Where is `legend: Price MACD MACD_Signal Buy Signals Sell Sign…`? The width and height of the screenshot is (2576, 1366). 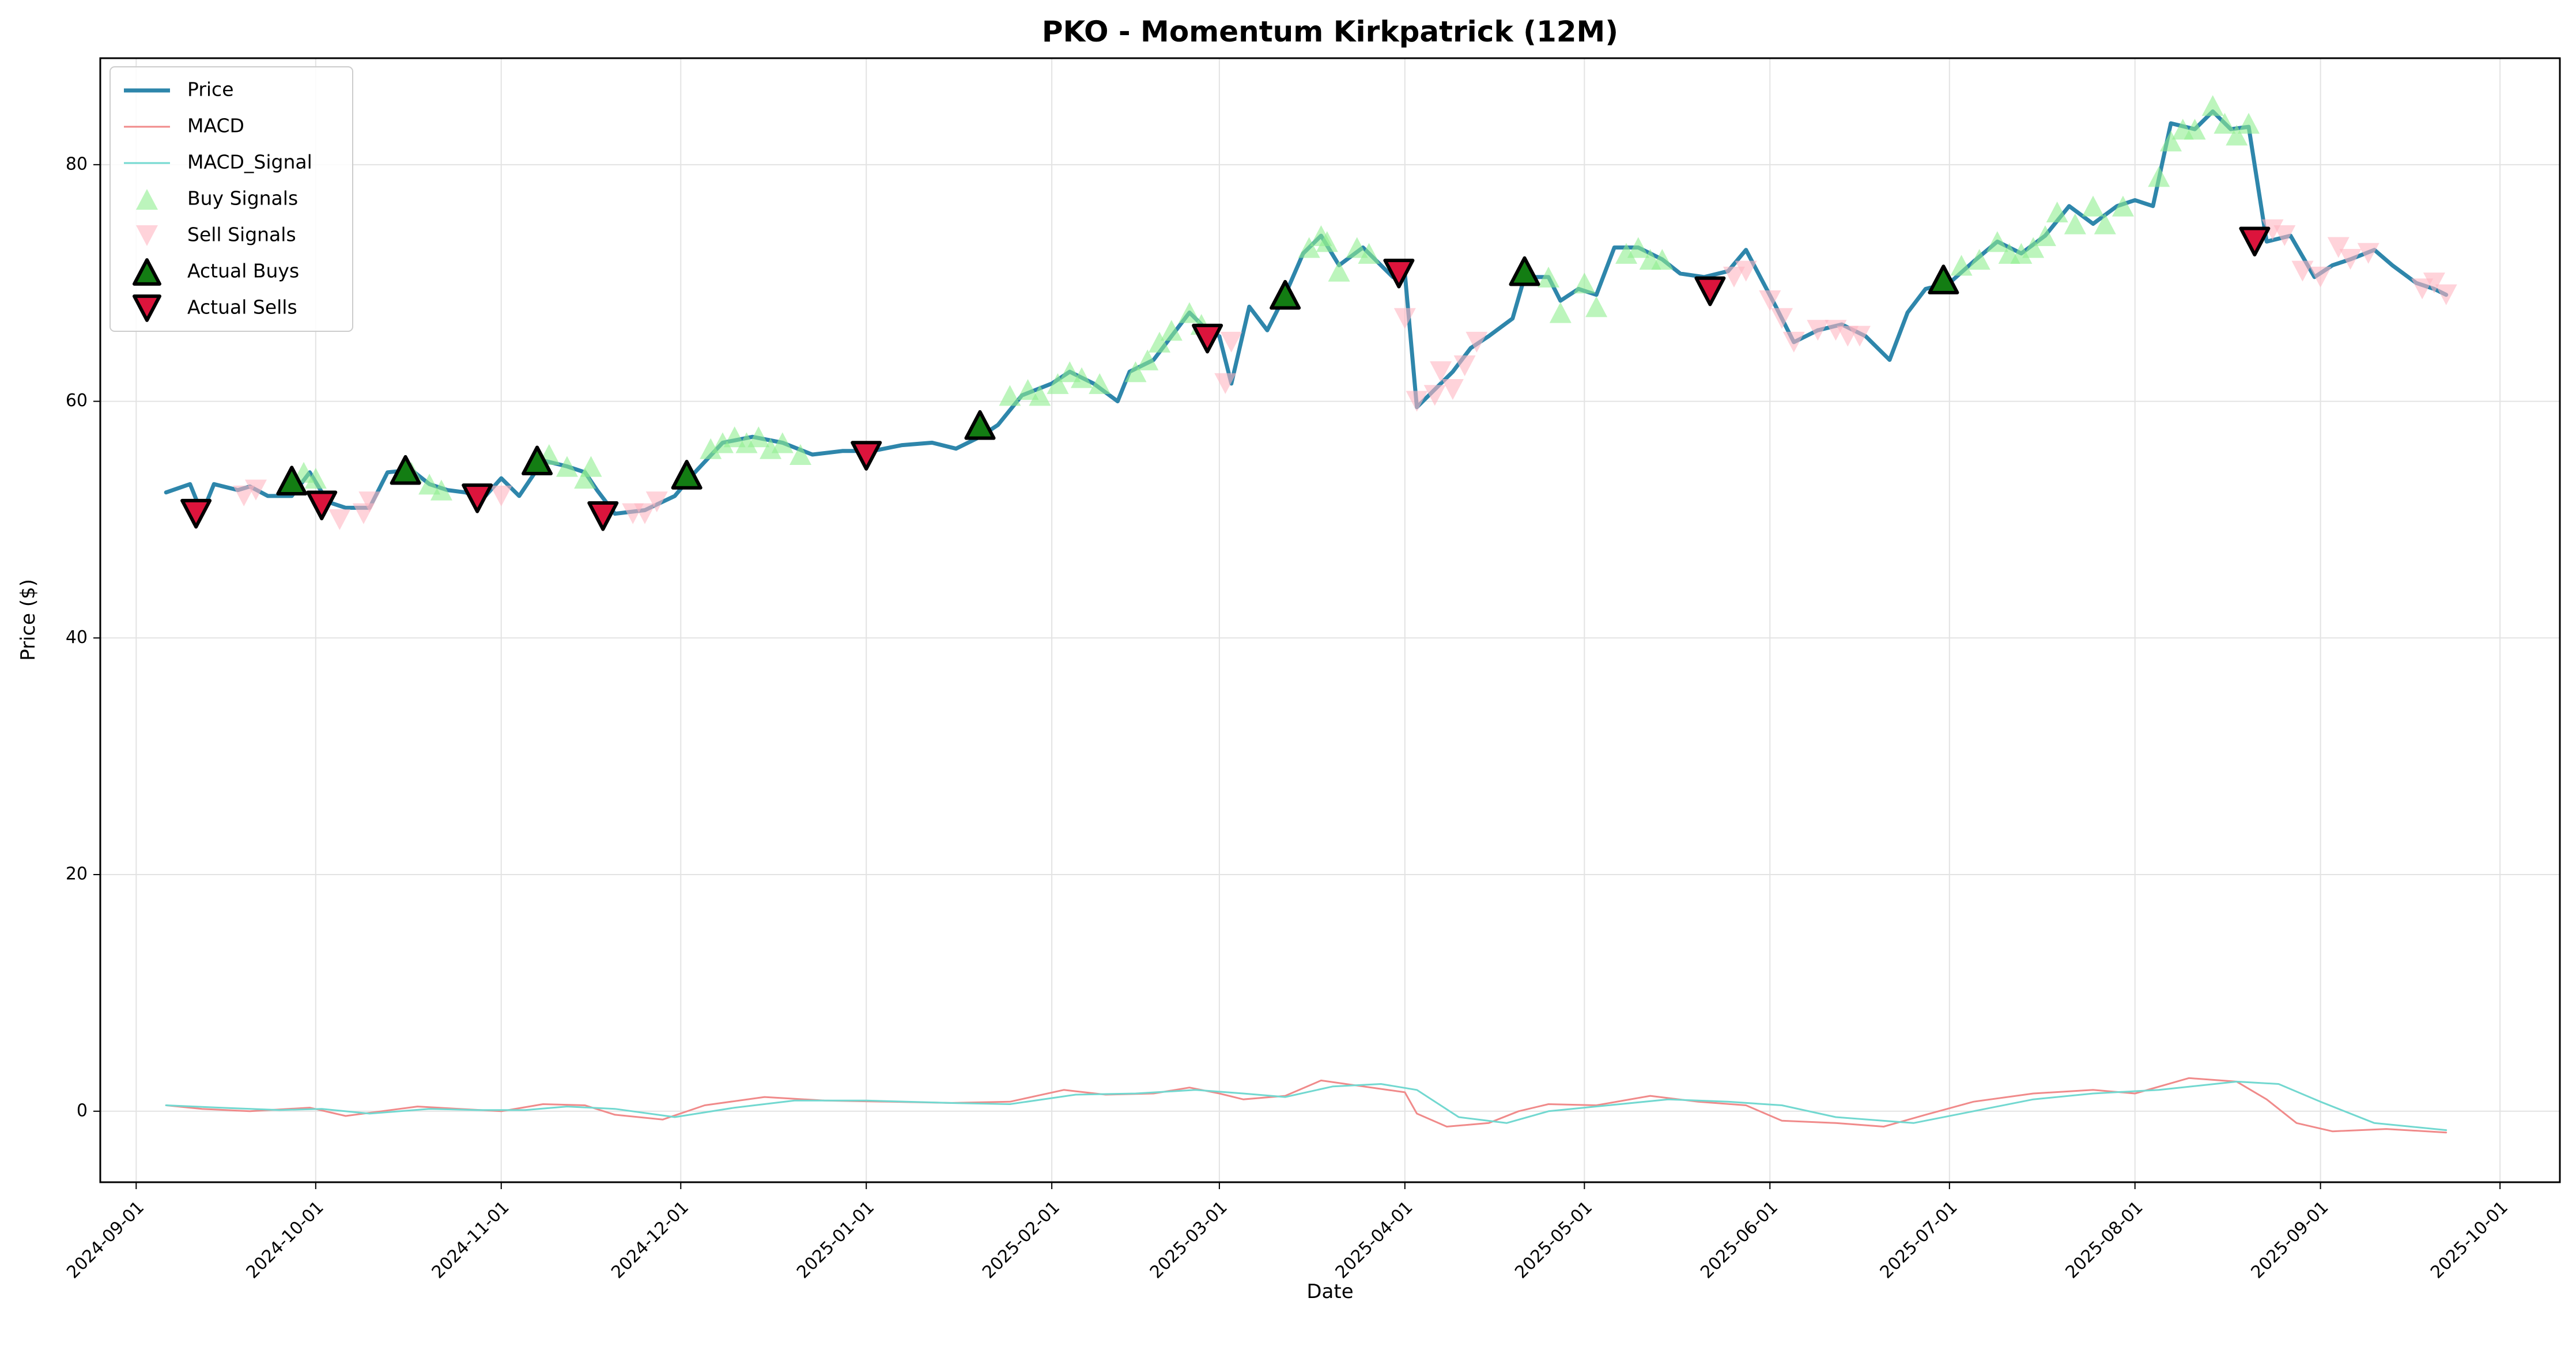
legend: Price MACD MACD_Signal Buy Signals Sell Sign… is located at coordinates (231, 199).